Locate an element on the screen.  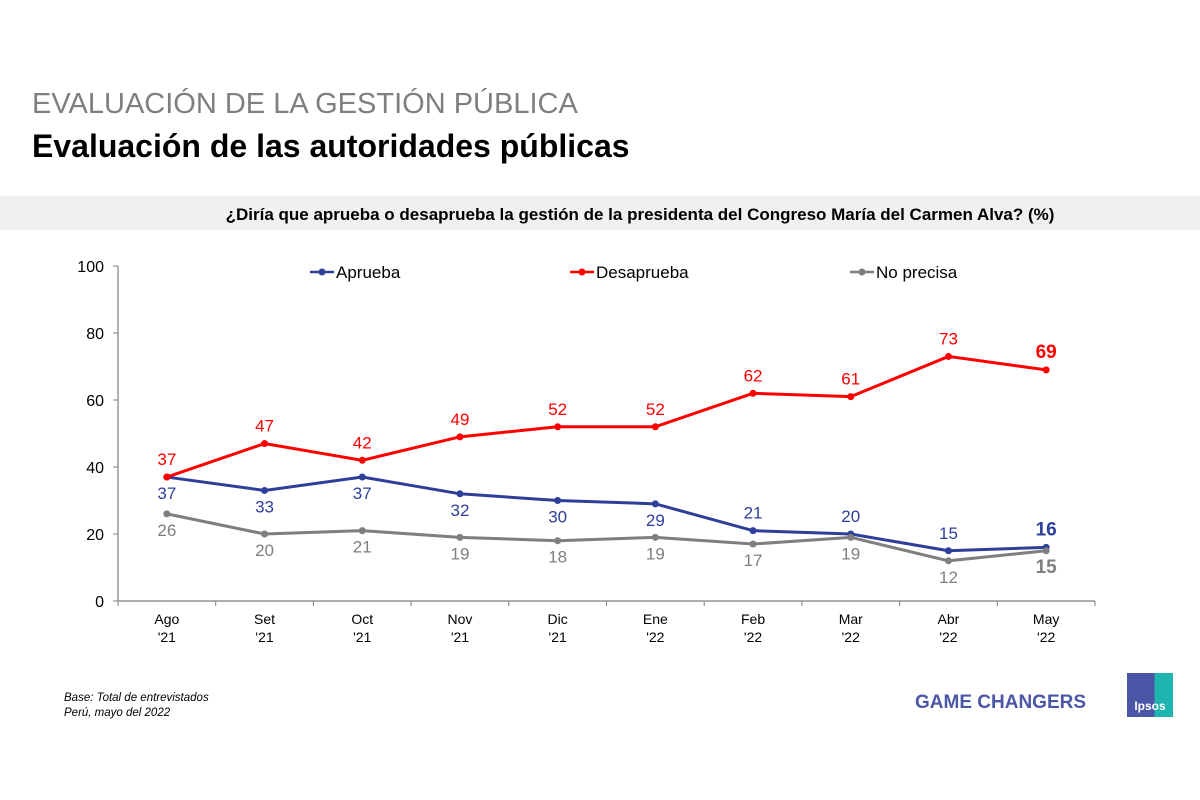
data-label: 16 is located at coordinates (1046, 529).